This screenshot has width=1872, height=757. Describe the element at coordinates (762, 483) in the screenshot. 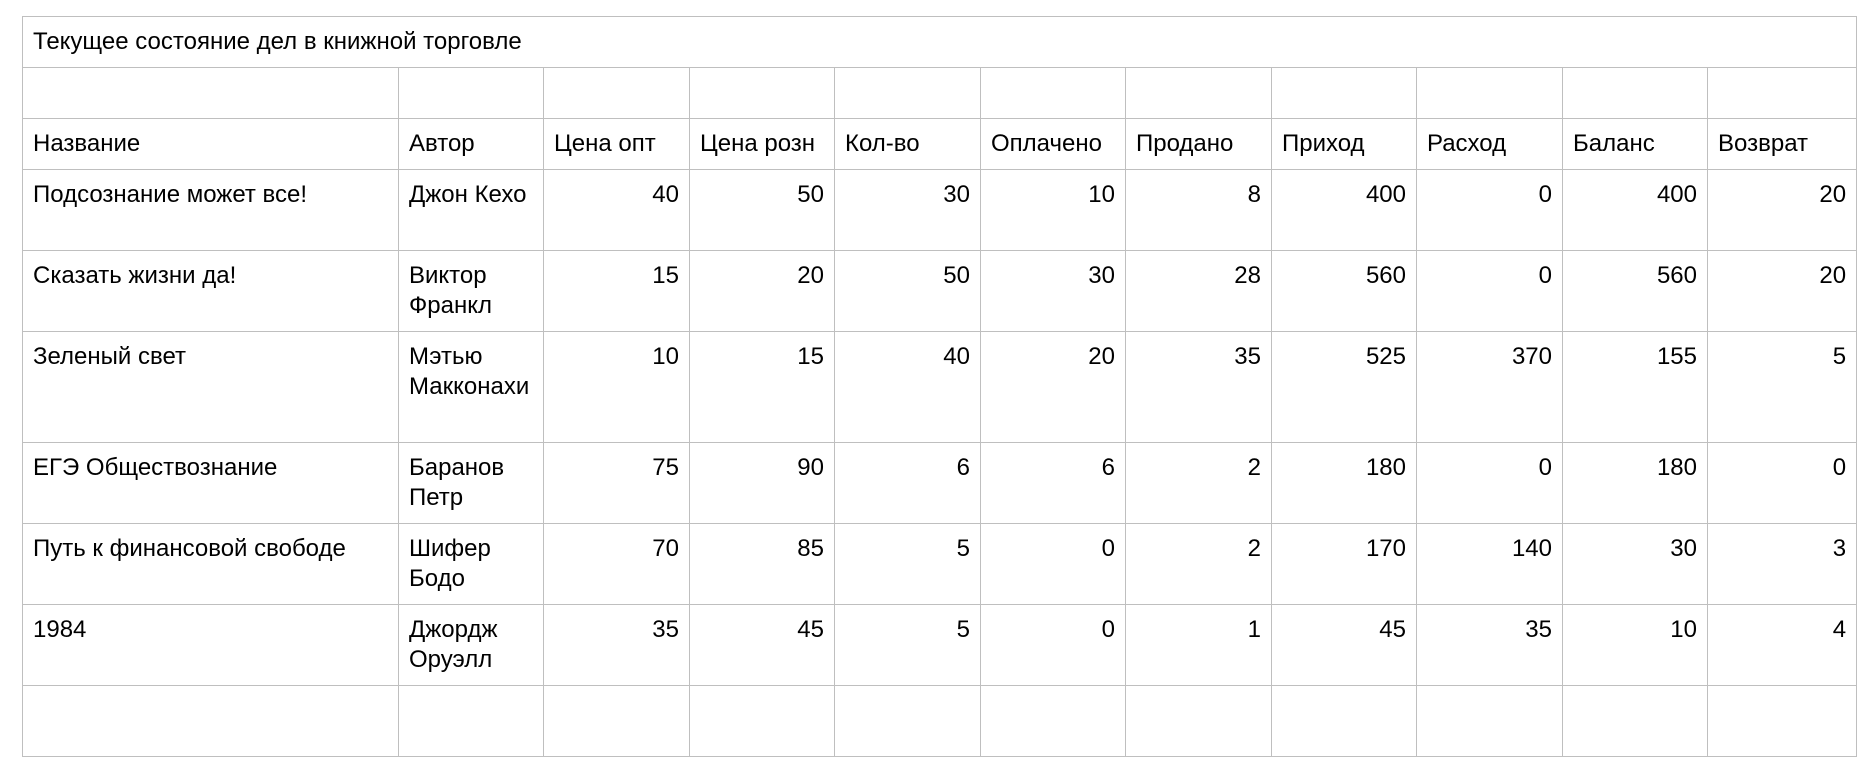

I see `cell-retail-price: 90` at that location.